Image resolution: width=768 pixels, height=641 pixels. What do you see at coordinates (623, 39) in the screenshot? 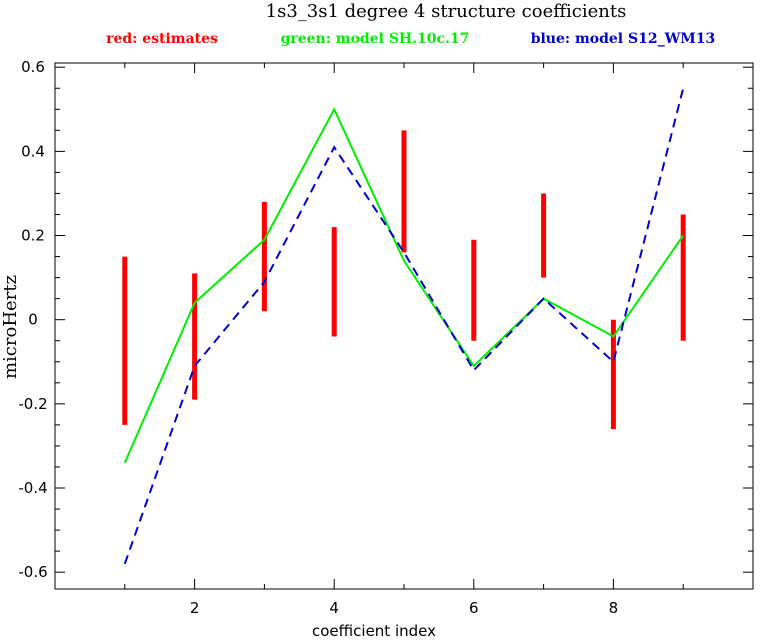
I see `legend-blue-model: blue: model S12_WM13` at bounding box center [623, 39].